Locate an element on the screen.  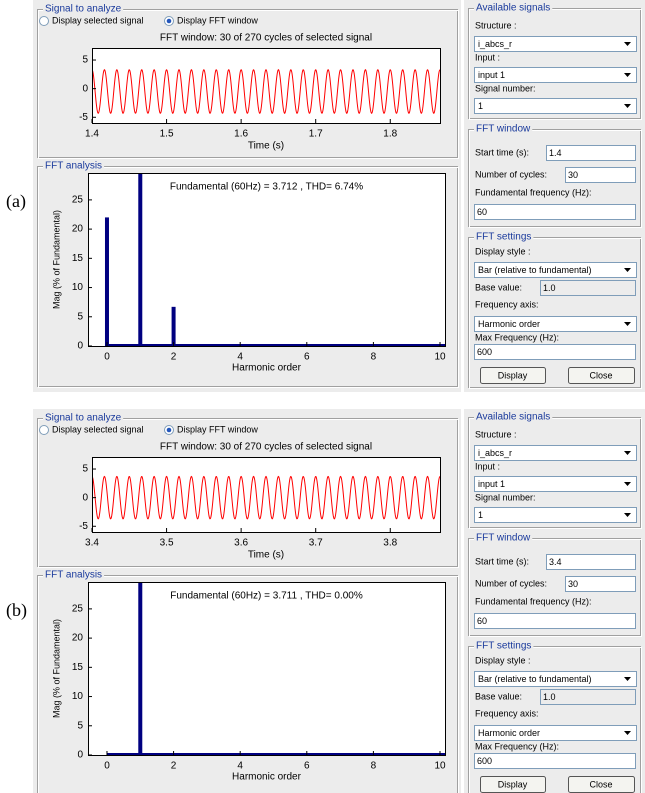
y-tick-label: 5 is located at coordinates (85, 60).